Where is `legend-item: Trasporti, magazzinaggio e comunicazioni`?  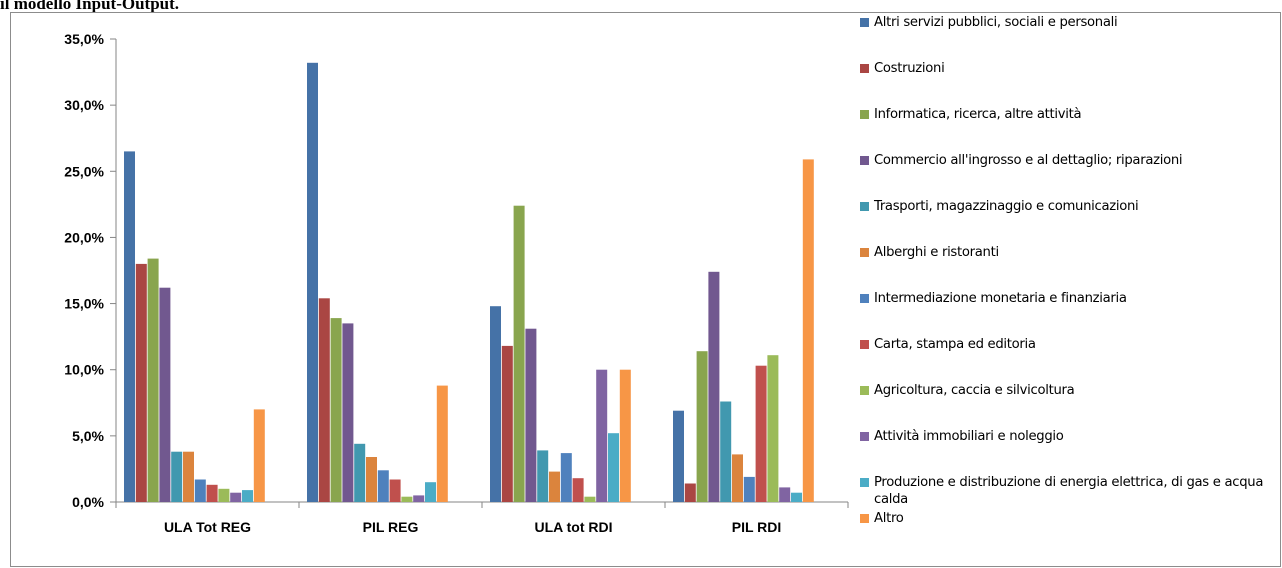
legend-item: Trasporti, magazzinaggio e comunicazioni is located at coordinates (999, 206).